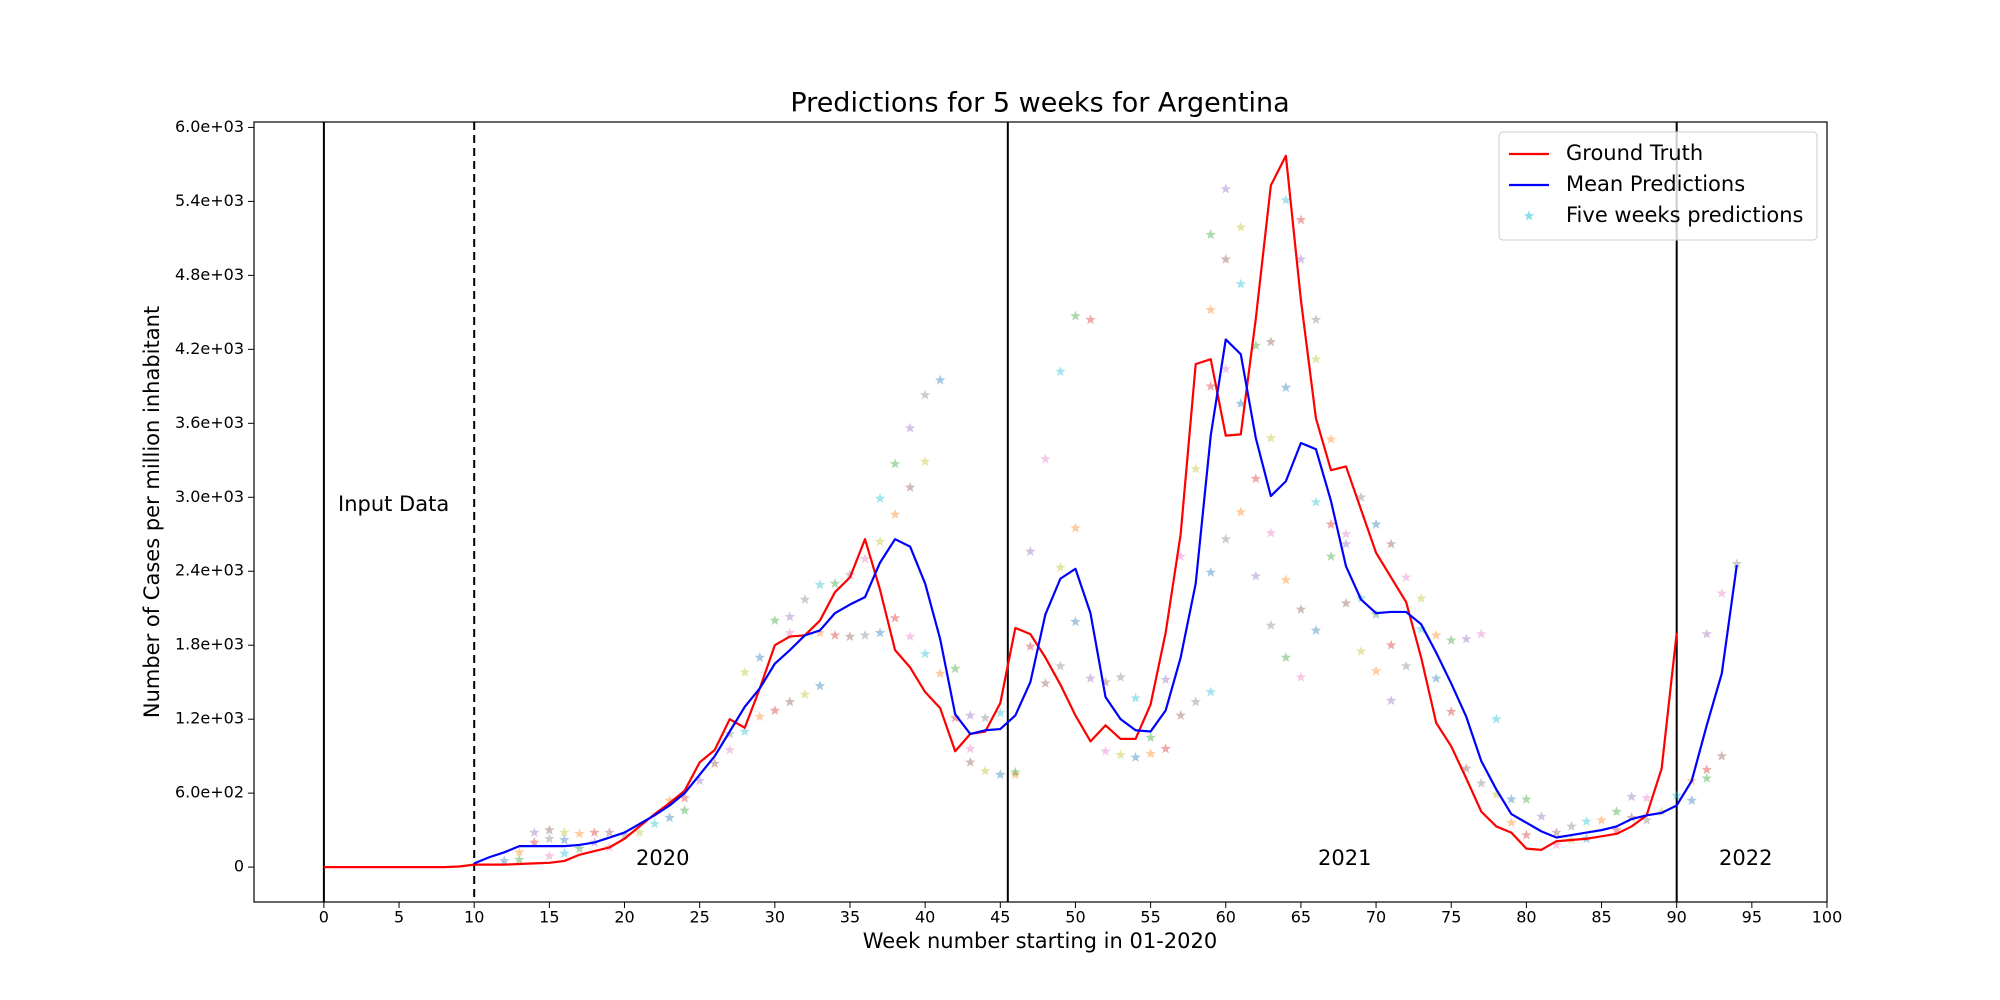 Image resolution: width=2000 pixels, height=1000 pixels. I want to click on x-tick-label: 25, so click(699, 917).